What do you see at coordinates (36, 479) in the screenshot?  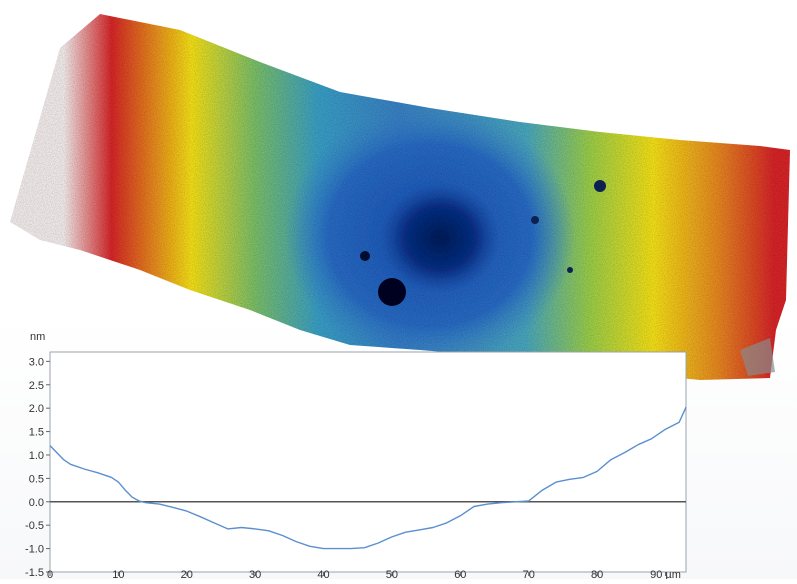 I see `y-tick-label: 0.5` at bounding box center [36, 479].